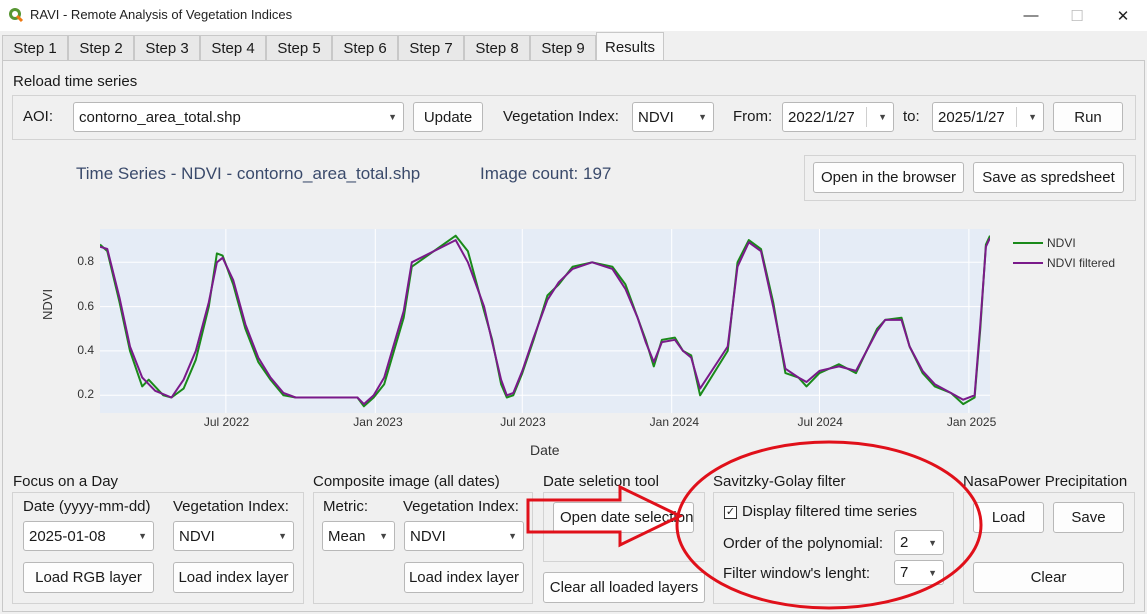 This screenshot has height=614, width=1147. What do you see at coordinates (1048, 177) in the screenshot?
I see `save-spreadsheet-button: Save as spredsheet` at bounding box center [1048, 177].